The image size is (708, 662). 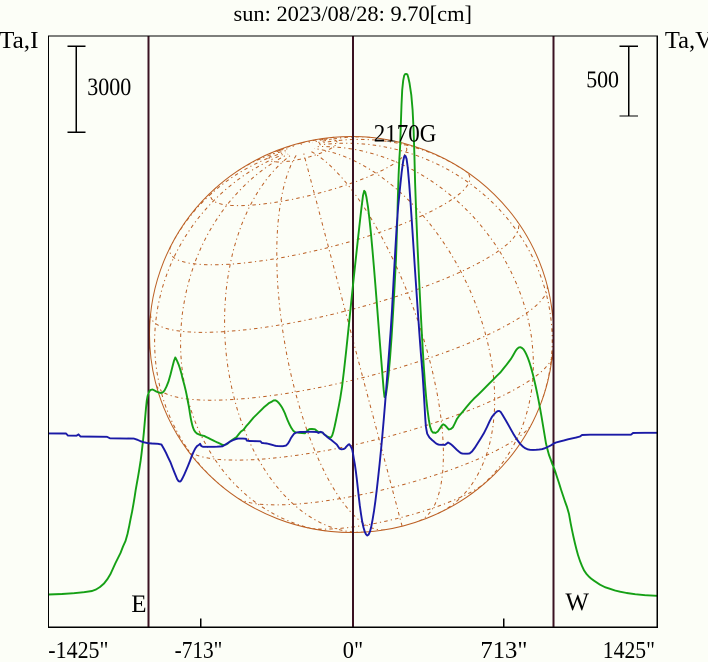 I want to click on svg-text: -1425", so click(x=78, y=649).